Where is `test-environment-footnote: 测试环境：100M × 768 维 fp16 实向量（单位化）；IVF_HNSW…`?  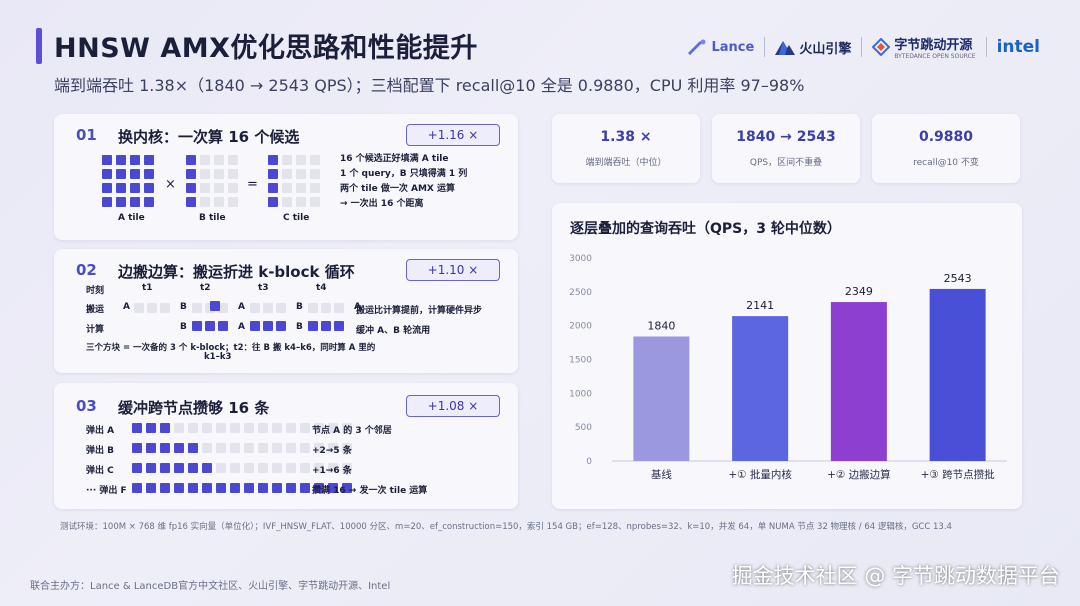
test-environment-footnote: 测试环境：100M × 768 维 fp16 实向量（单位化）；IVF_HNSW… is located at coordinates (506, 527).